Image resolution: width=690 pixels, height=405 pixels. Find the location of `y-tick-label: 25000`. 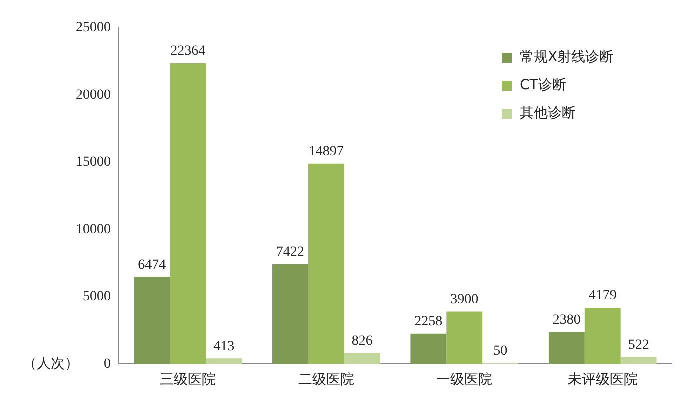

y-tick-label: 25000 is located at coordinates (93, 28).